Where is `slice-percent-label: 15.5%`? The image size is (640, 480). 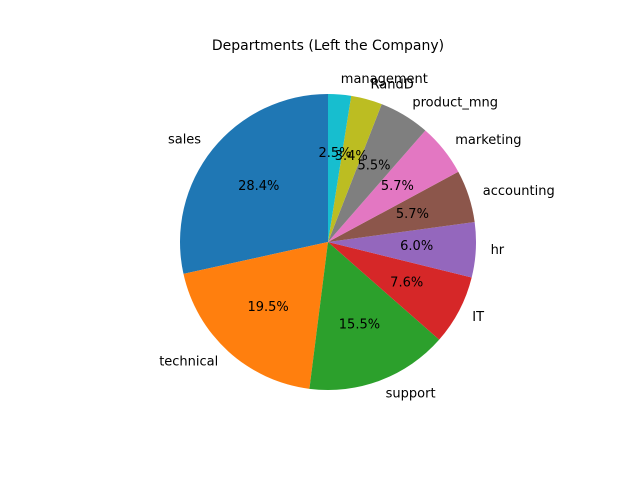
slice-percent-label: 15.5% is located at coordinates (359, 325).